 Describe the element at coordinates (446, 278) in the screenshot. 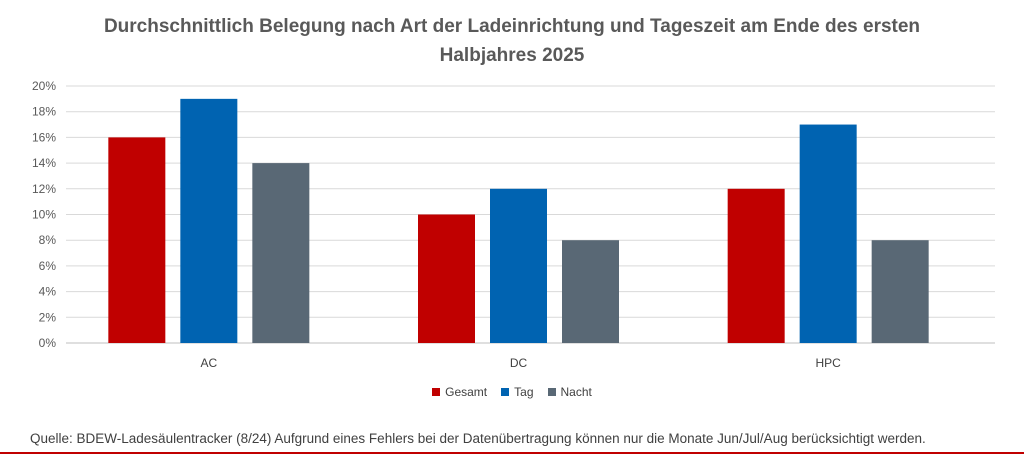

I see `bar-gesamt-dc` at that location.